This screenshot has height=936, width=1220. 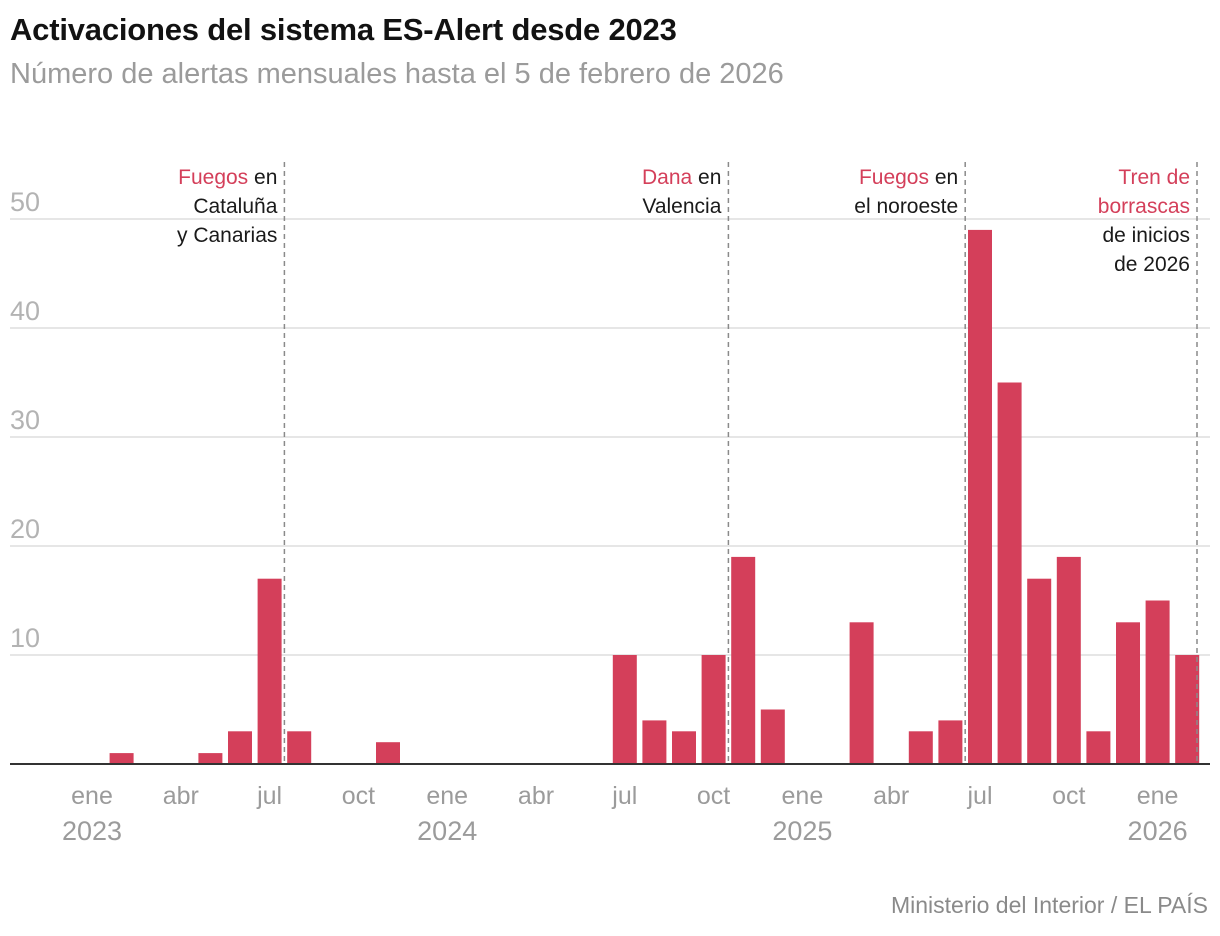 I want to click on annotation-text: Valencia, so click(x=681, y=206).